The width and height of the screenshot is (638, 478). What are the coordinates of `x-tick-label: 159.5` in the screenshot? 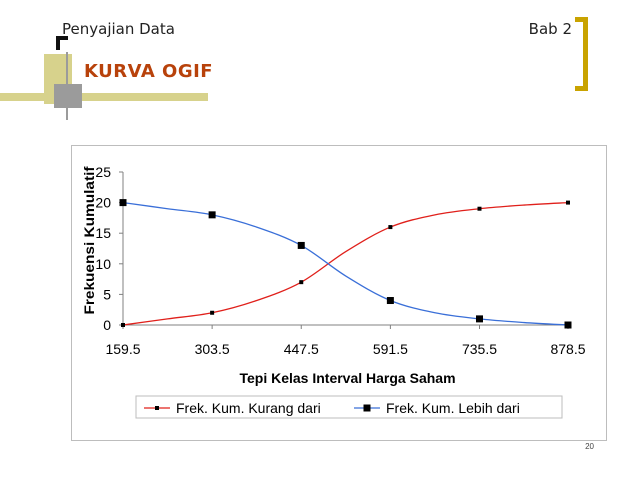 It's located at (122, 349).